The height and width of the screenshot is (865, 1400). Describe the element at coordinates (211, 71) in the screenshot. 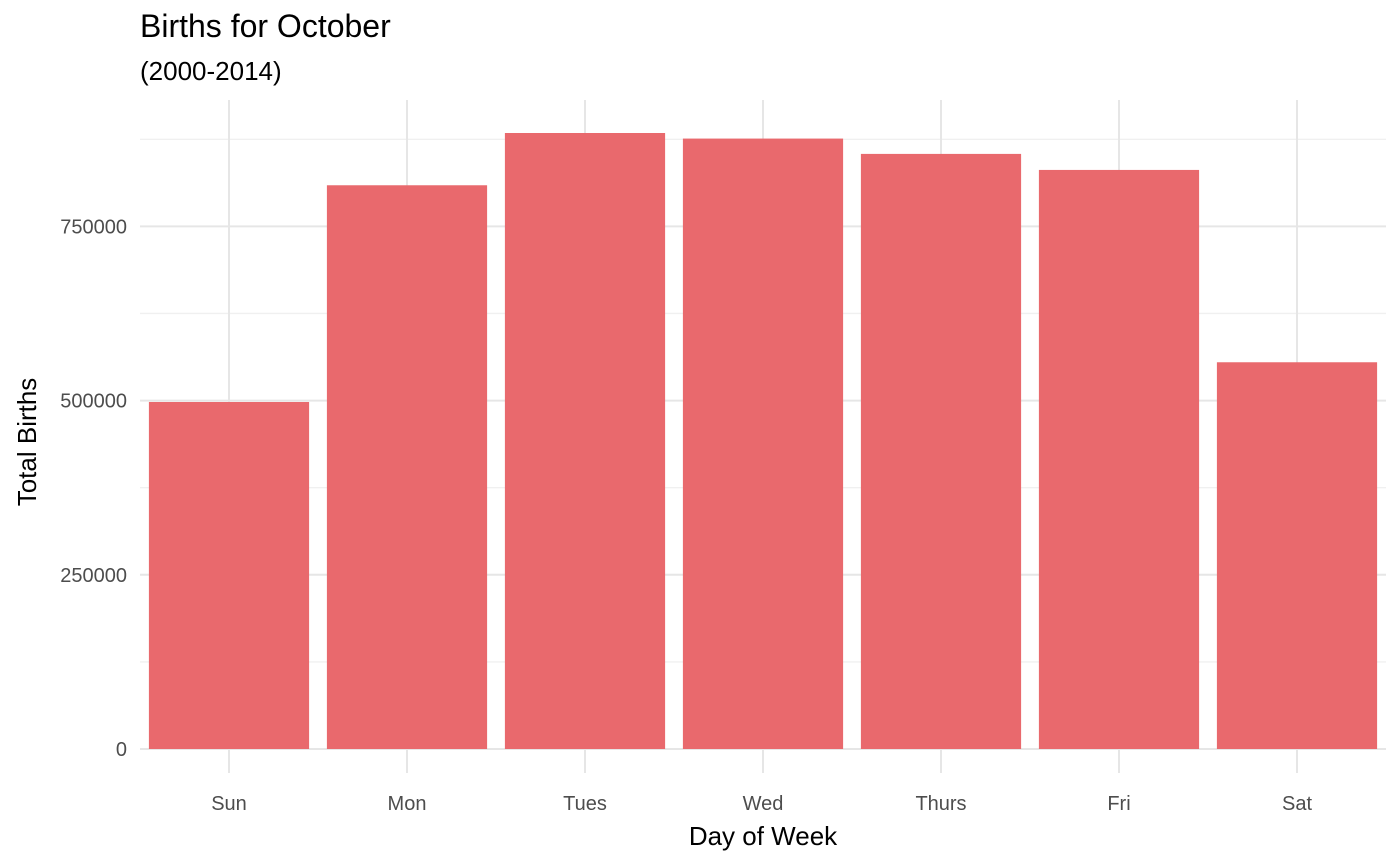

I see `chart-subtitle: (2000-2014)` at that location.